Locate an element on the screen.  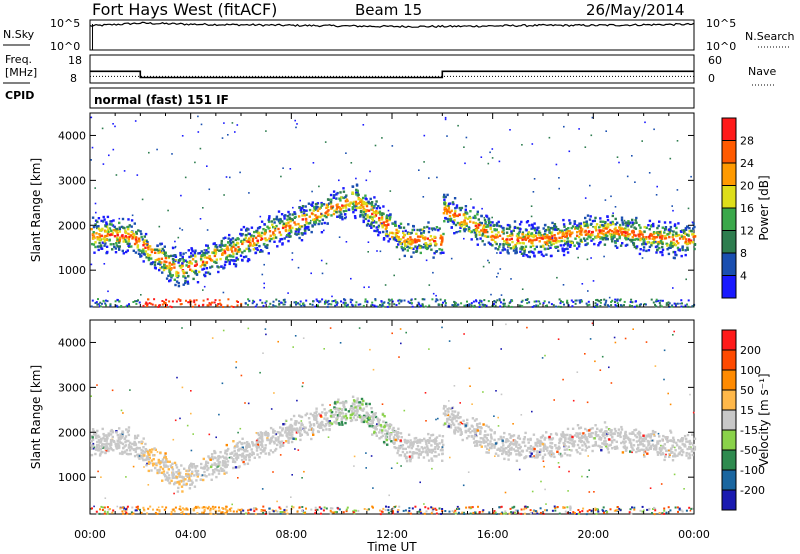
date-title: 26/May/2014 is located at coordinates (635, 10).